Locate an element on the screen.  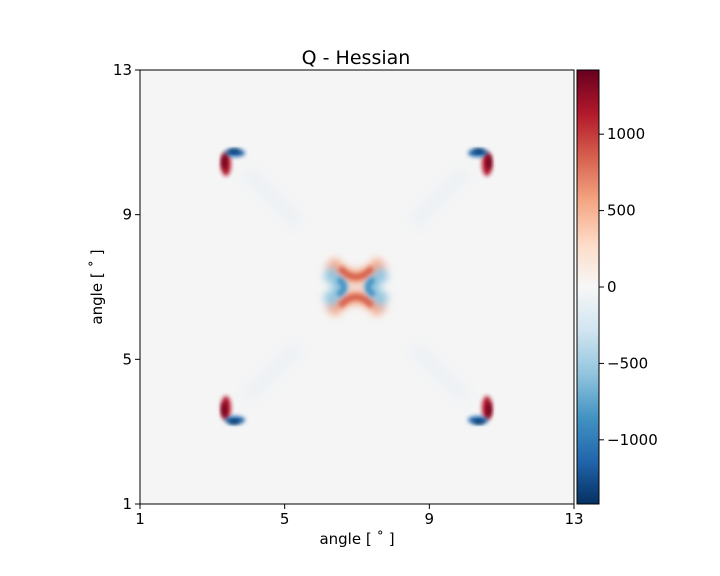
colorbar-tick-label: 0 is located at coordinates (612, 287).